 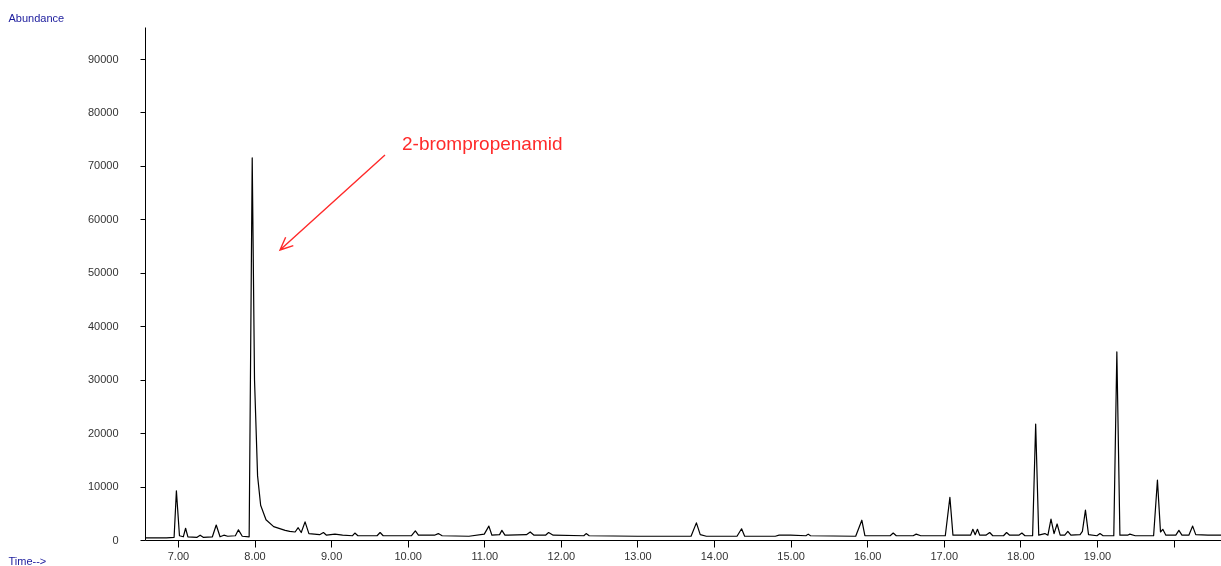 What do you see at coordinates (103, 432) in the screenshot?
I see `y-tick-label: 20000` at bounding box center [103, 432].